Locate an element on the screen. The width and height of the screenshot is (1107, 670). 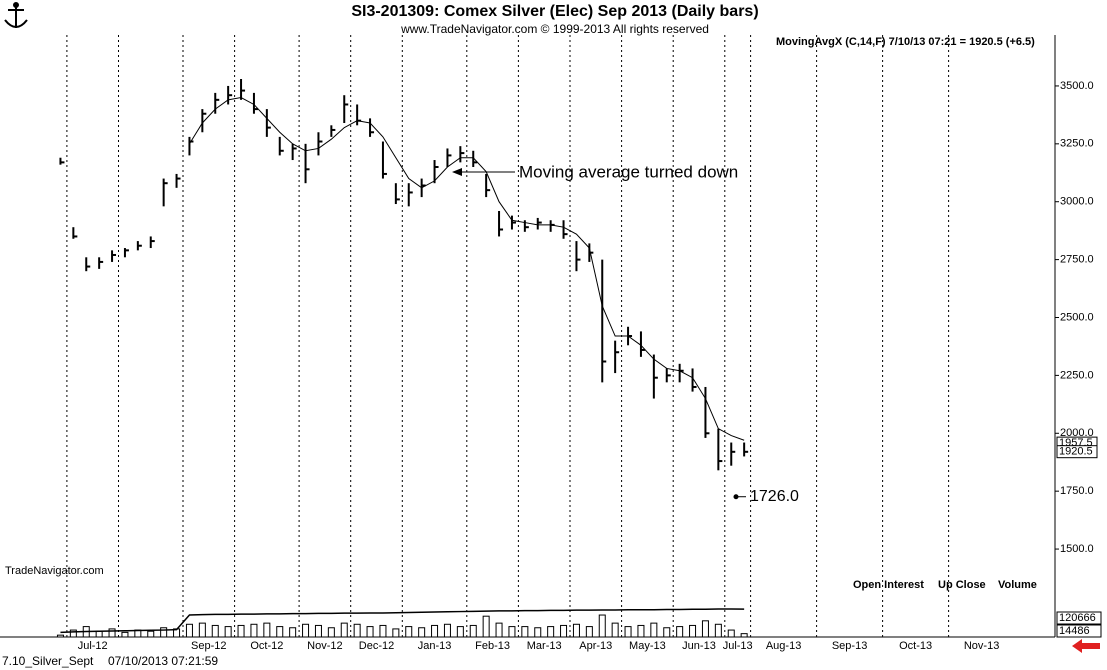
x-tick-label: May-13 is located at coordinates (647, 646).